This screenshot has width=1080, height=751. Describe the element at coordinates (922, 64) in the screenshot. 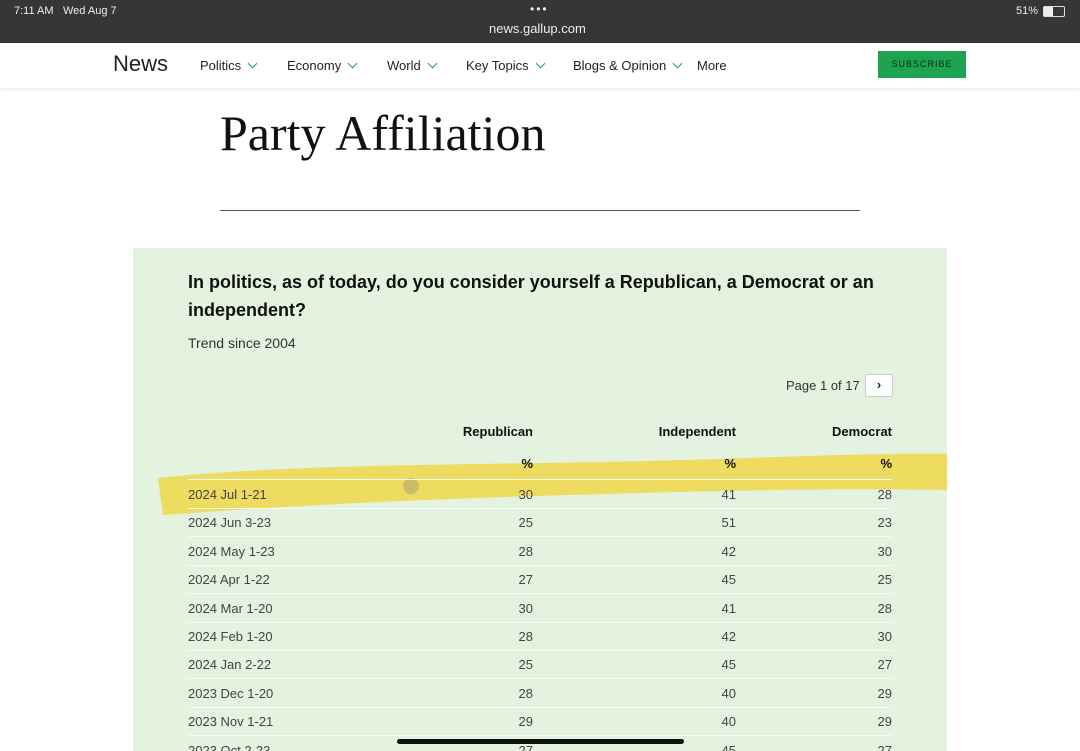

I see `subscribe-button: SUBSCRIBE` at that location.